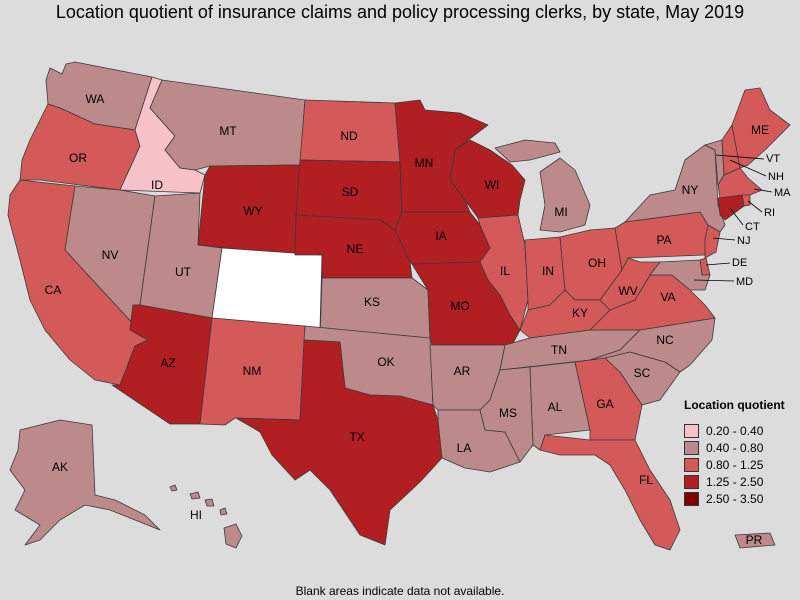  I want to click on label-SC: SC, so click(642, 373).